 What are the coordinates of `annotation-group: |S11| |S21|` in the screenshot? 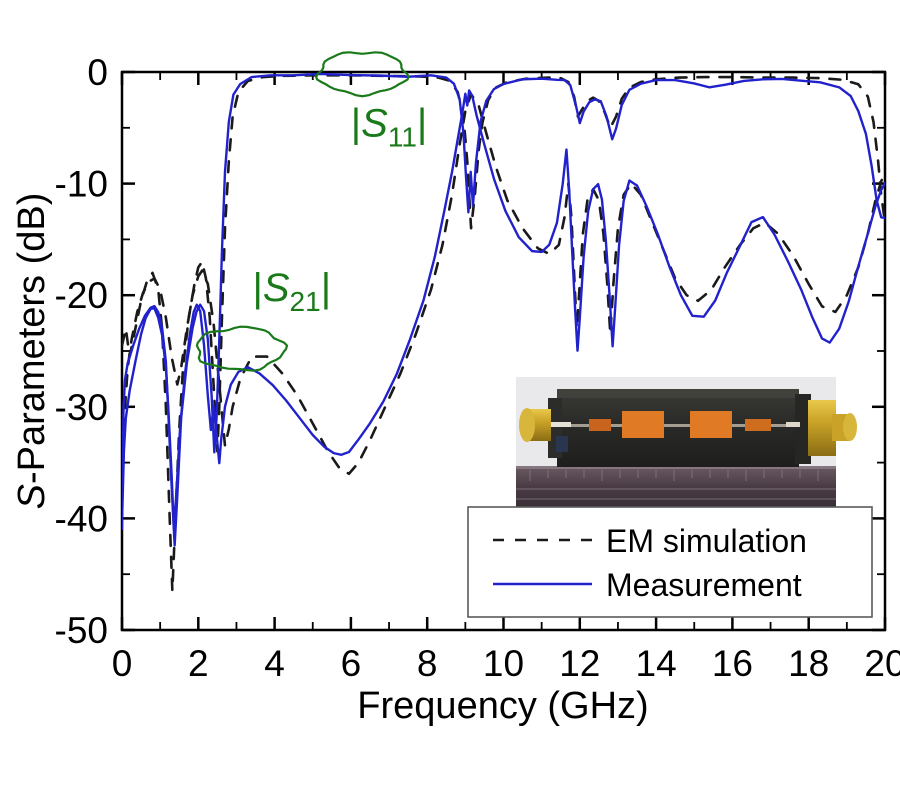 It's located at (311, 211).